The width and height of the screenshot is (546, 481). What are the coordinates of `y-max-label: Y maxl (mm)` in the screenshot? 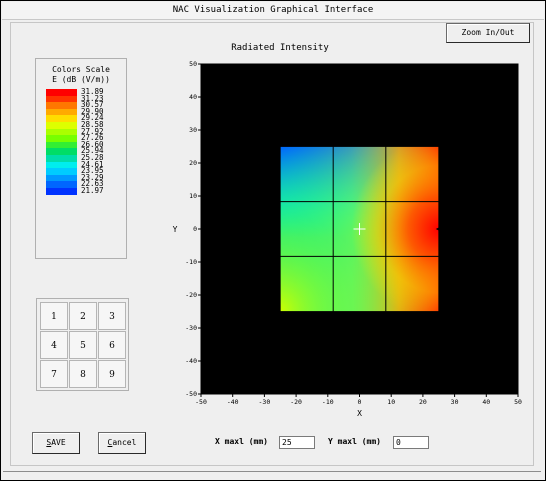 It's located at (354, 441).